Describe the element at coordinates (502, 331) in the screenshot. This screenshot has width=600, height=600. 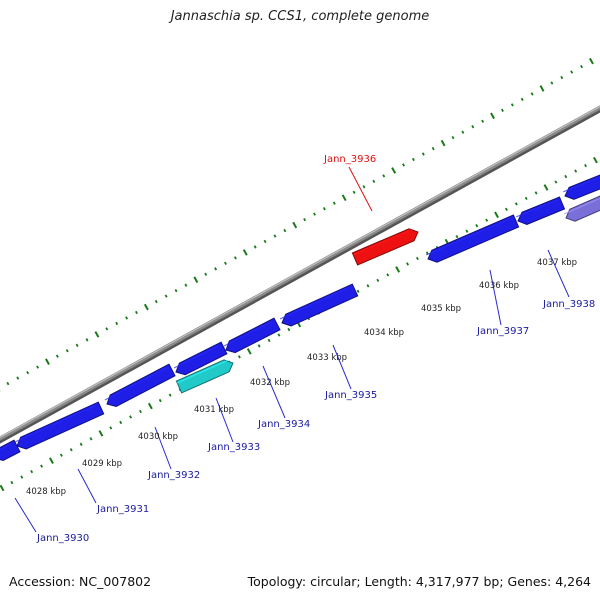
I see `gene-label: Jann_3937` at that location.